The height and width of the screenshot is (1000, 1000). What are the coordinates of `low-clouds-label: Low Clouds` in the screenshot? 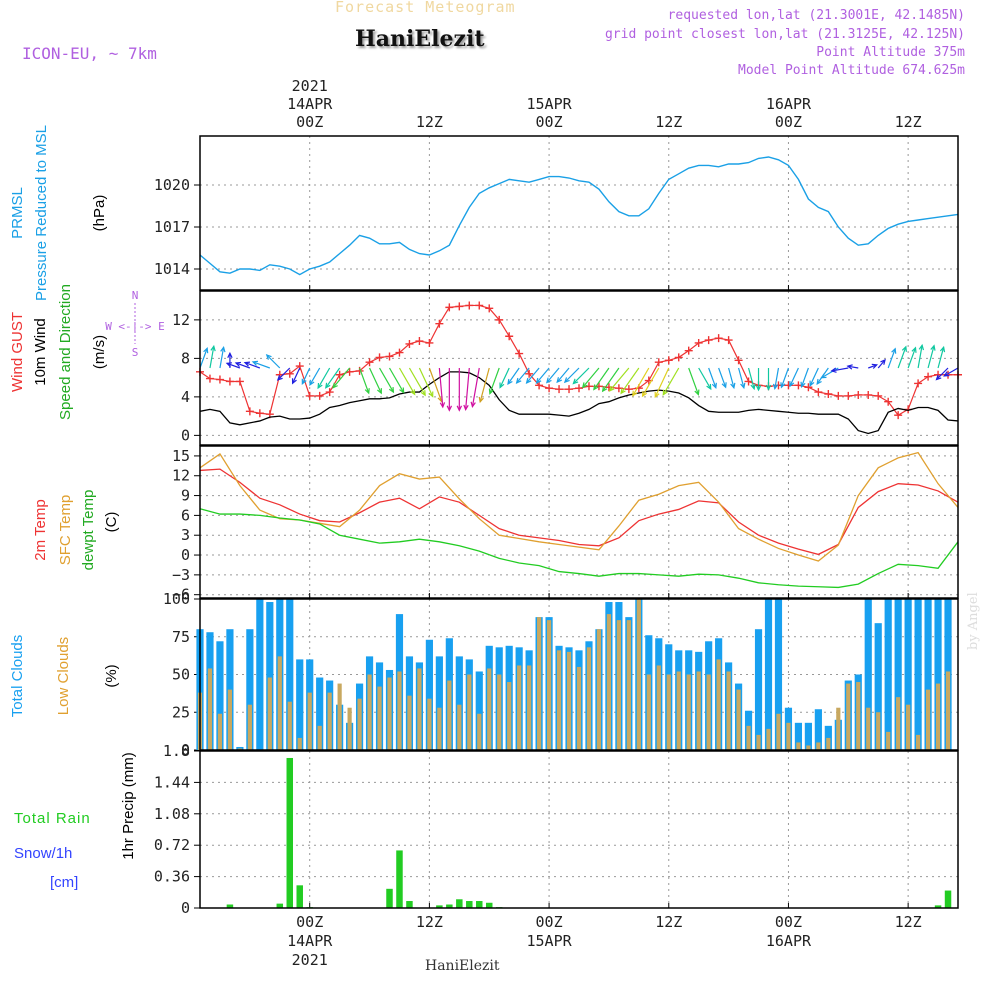 It's located at (63, 676).